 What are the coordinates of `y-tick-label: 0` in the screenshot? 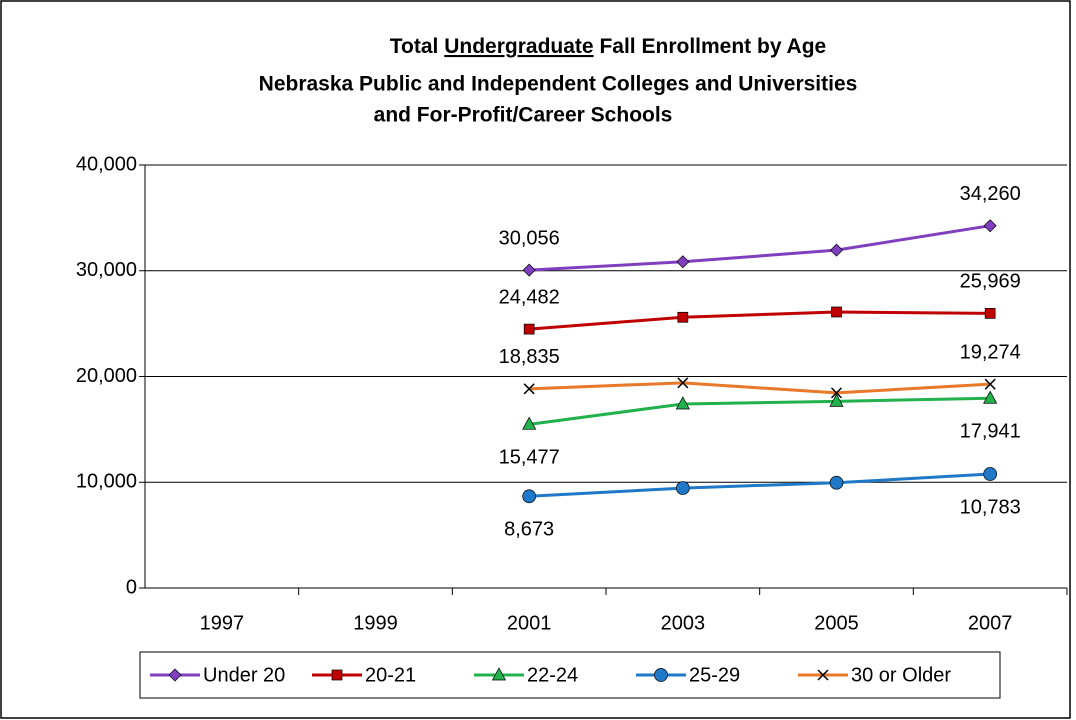 It's located at (131, 587).